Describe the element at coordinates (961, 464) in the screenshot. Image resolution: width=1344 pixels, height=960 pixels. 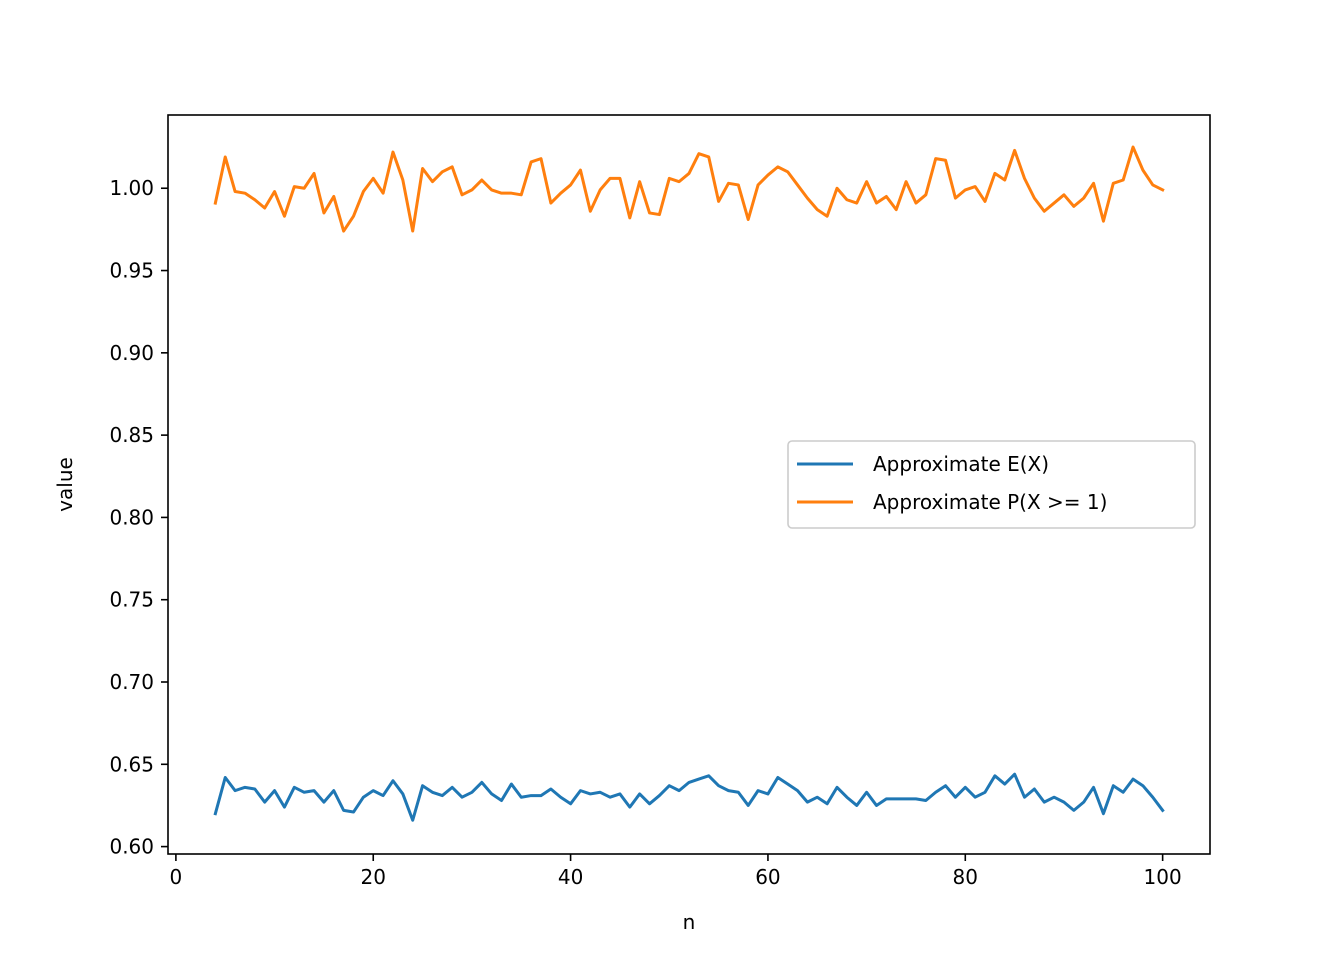
I see `legend-label-1: Approximate E(X)` at that location.